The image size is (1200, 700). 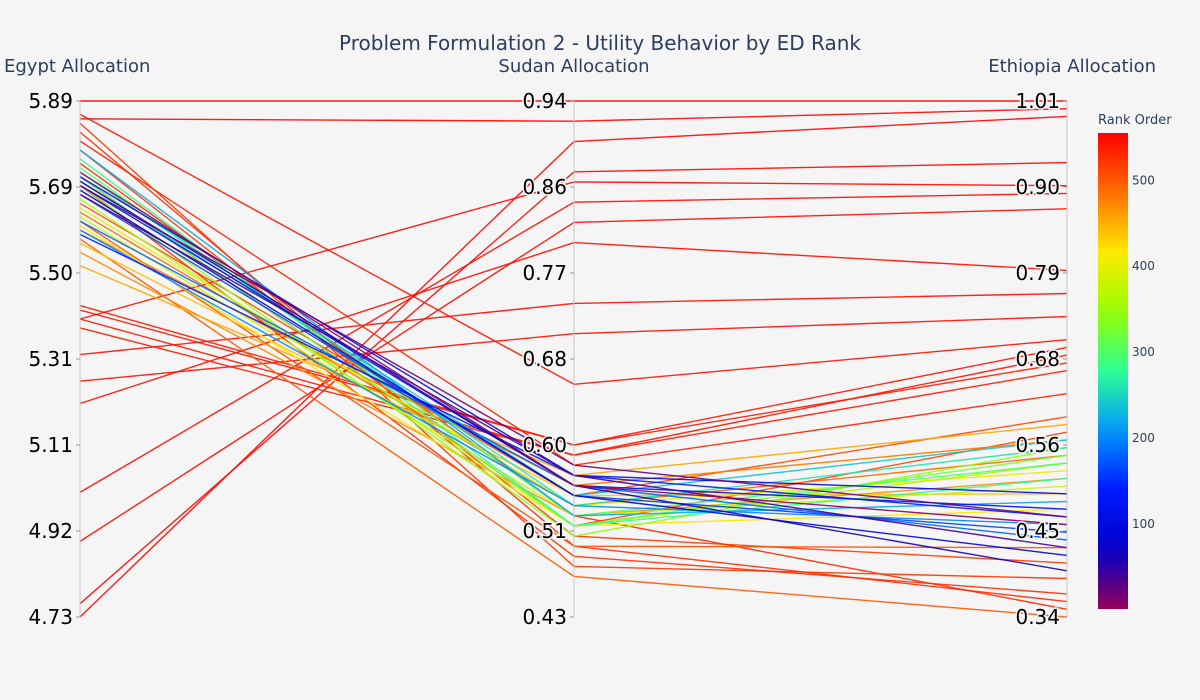 I want to click on colorbar-tick-label: 500, so click(x=1143, y=180).